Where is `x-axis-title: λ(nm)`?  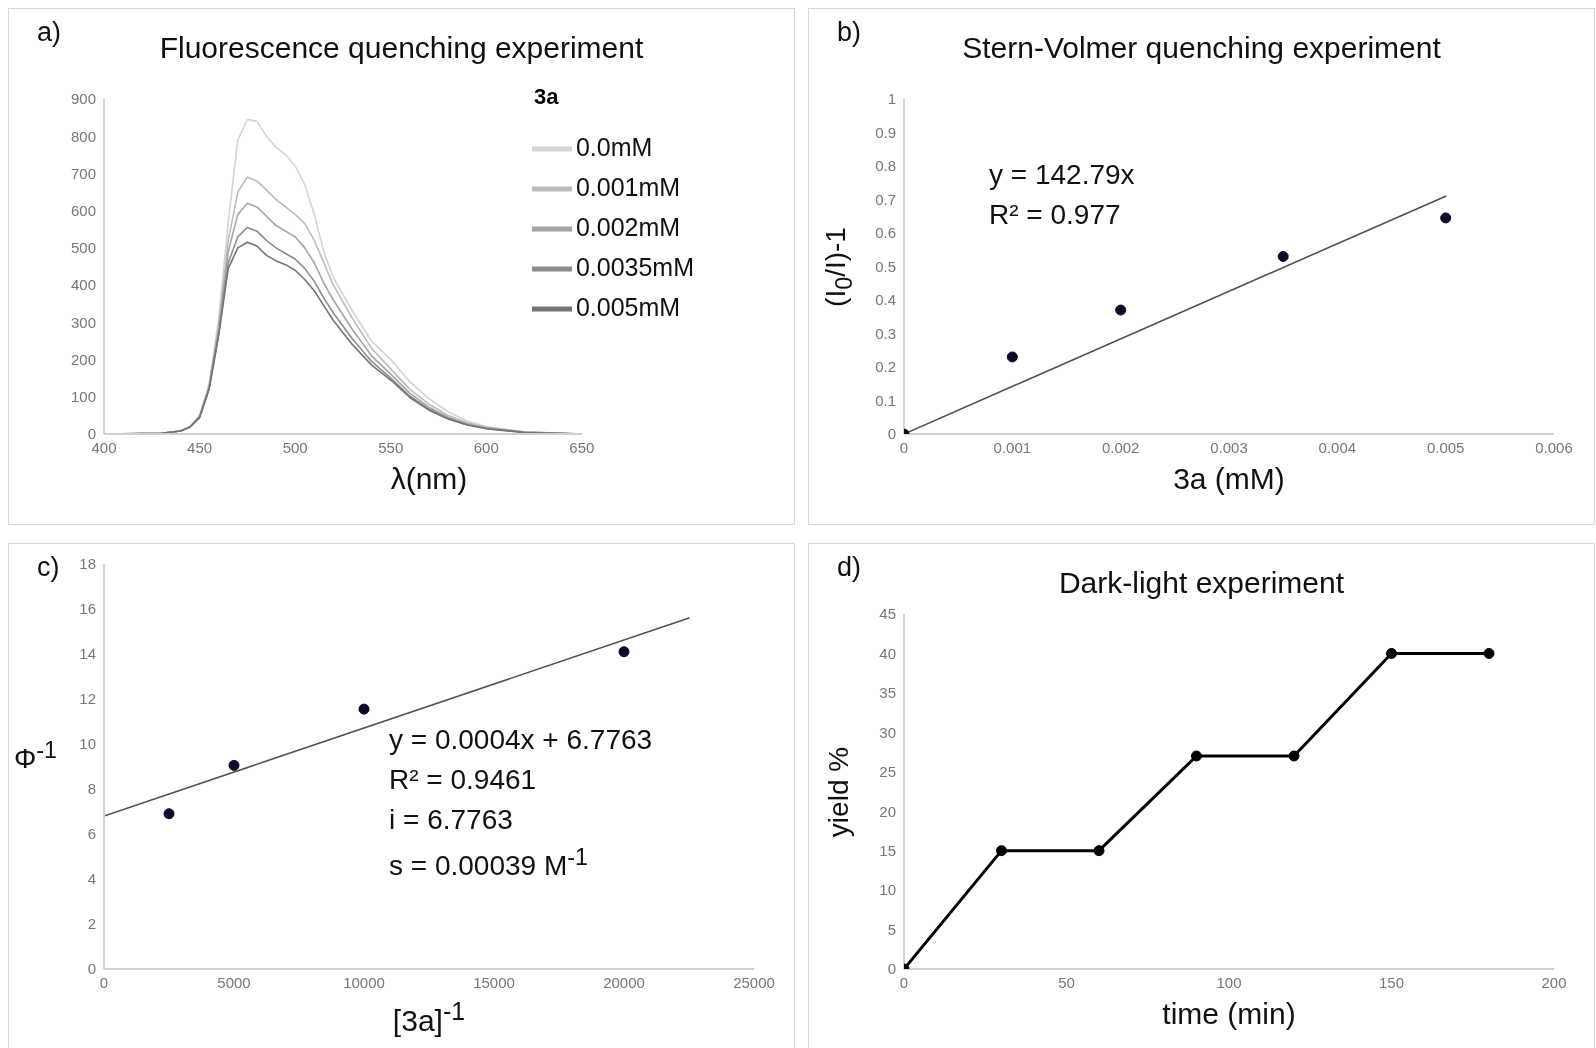
x-axis-title: λ(nm) is located at coordinates (429, 479).